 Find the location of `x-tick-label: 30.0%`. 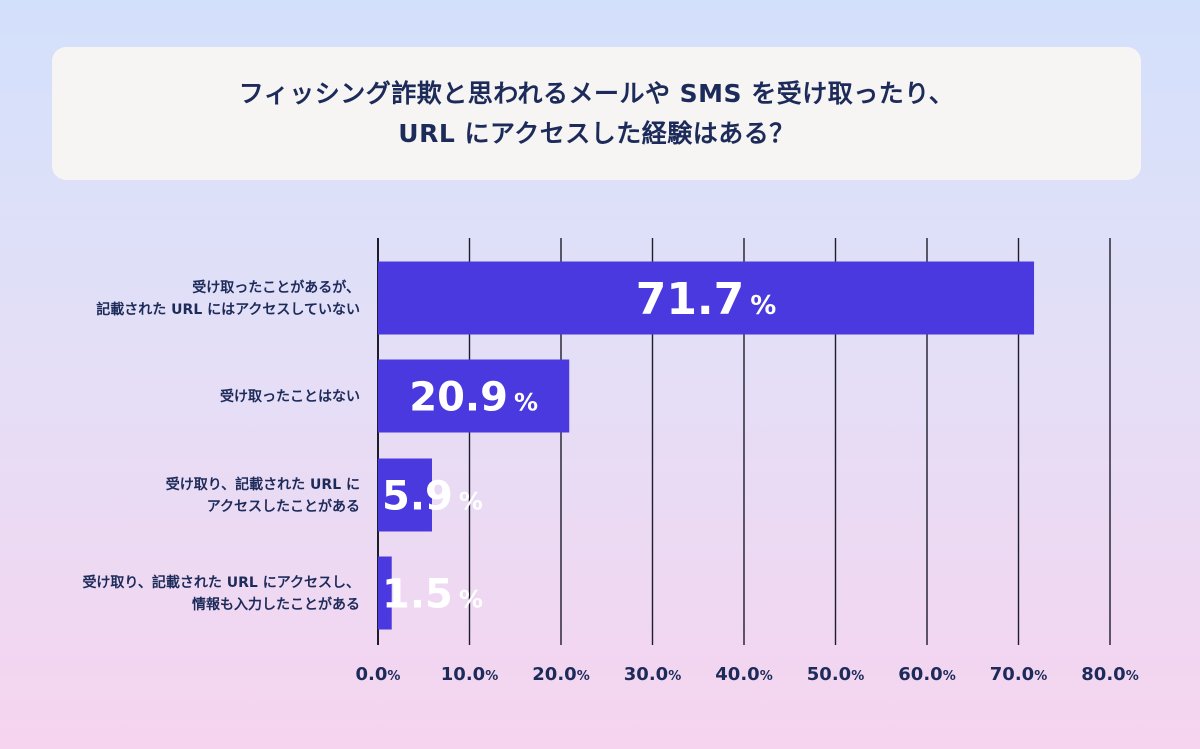

x-tick-label: 30.0% is located at coordinates (652, 674).